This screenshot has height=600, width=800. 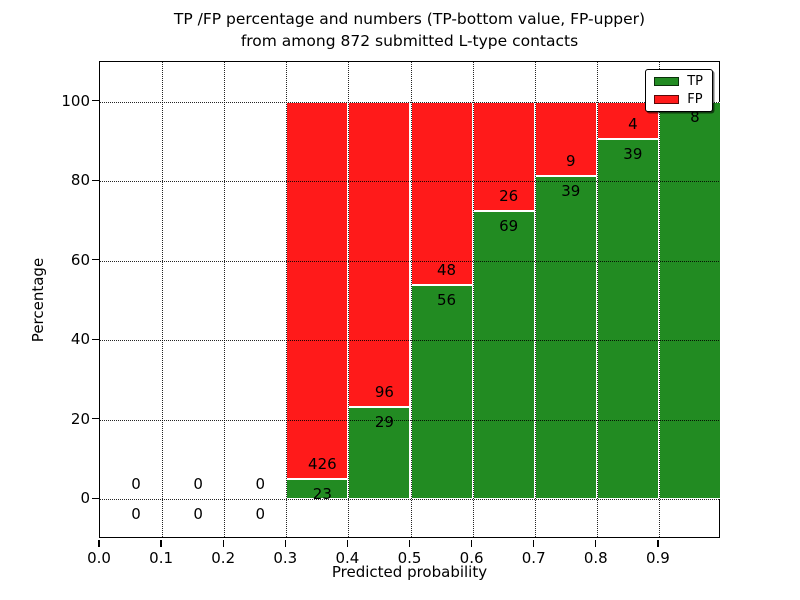 What do you see at coordinates (533, 558) in the screenshot?
I see `x-tick-label: 0.7` at bounding box center [533, 558].